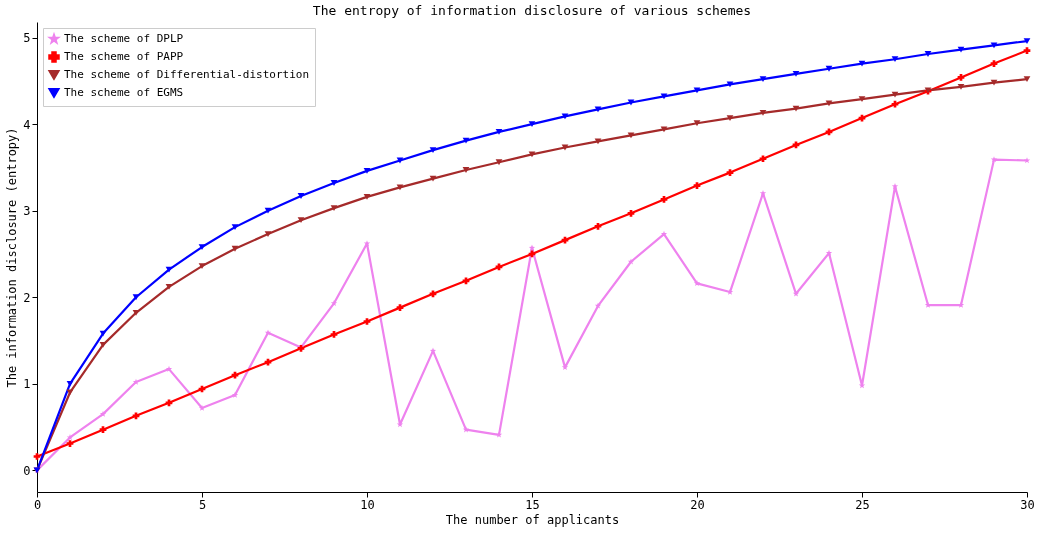 Image resolution: width=1051 pixels, height=555 pixels. I want to click on x-tick-label: 5, so click(202, 504).